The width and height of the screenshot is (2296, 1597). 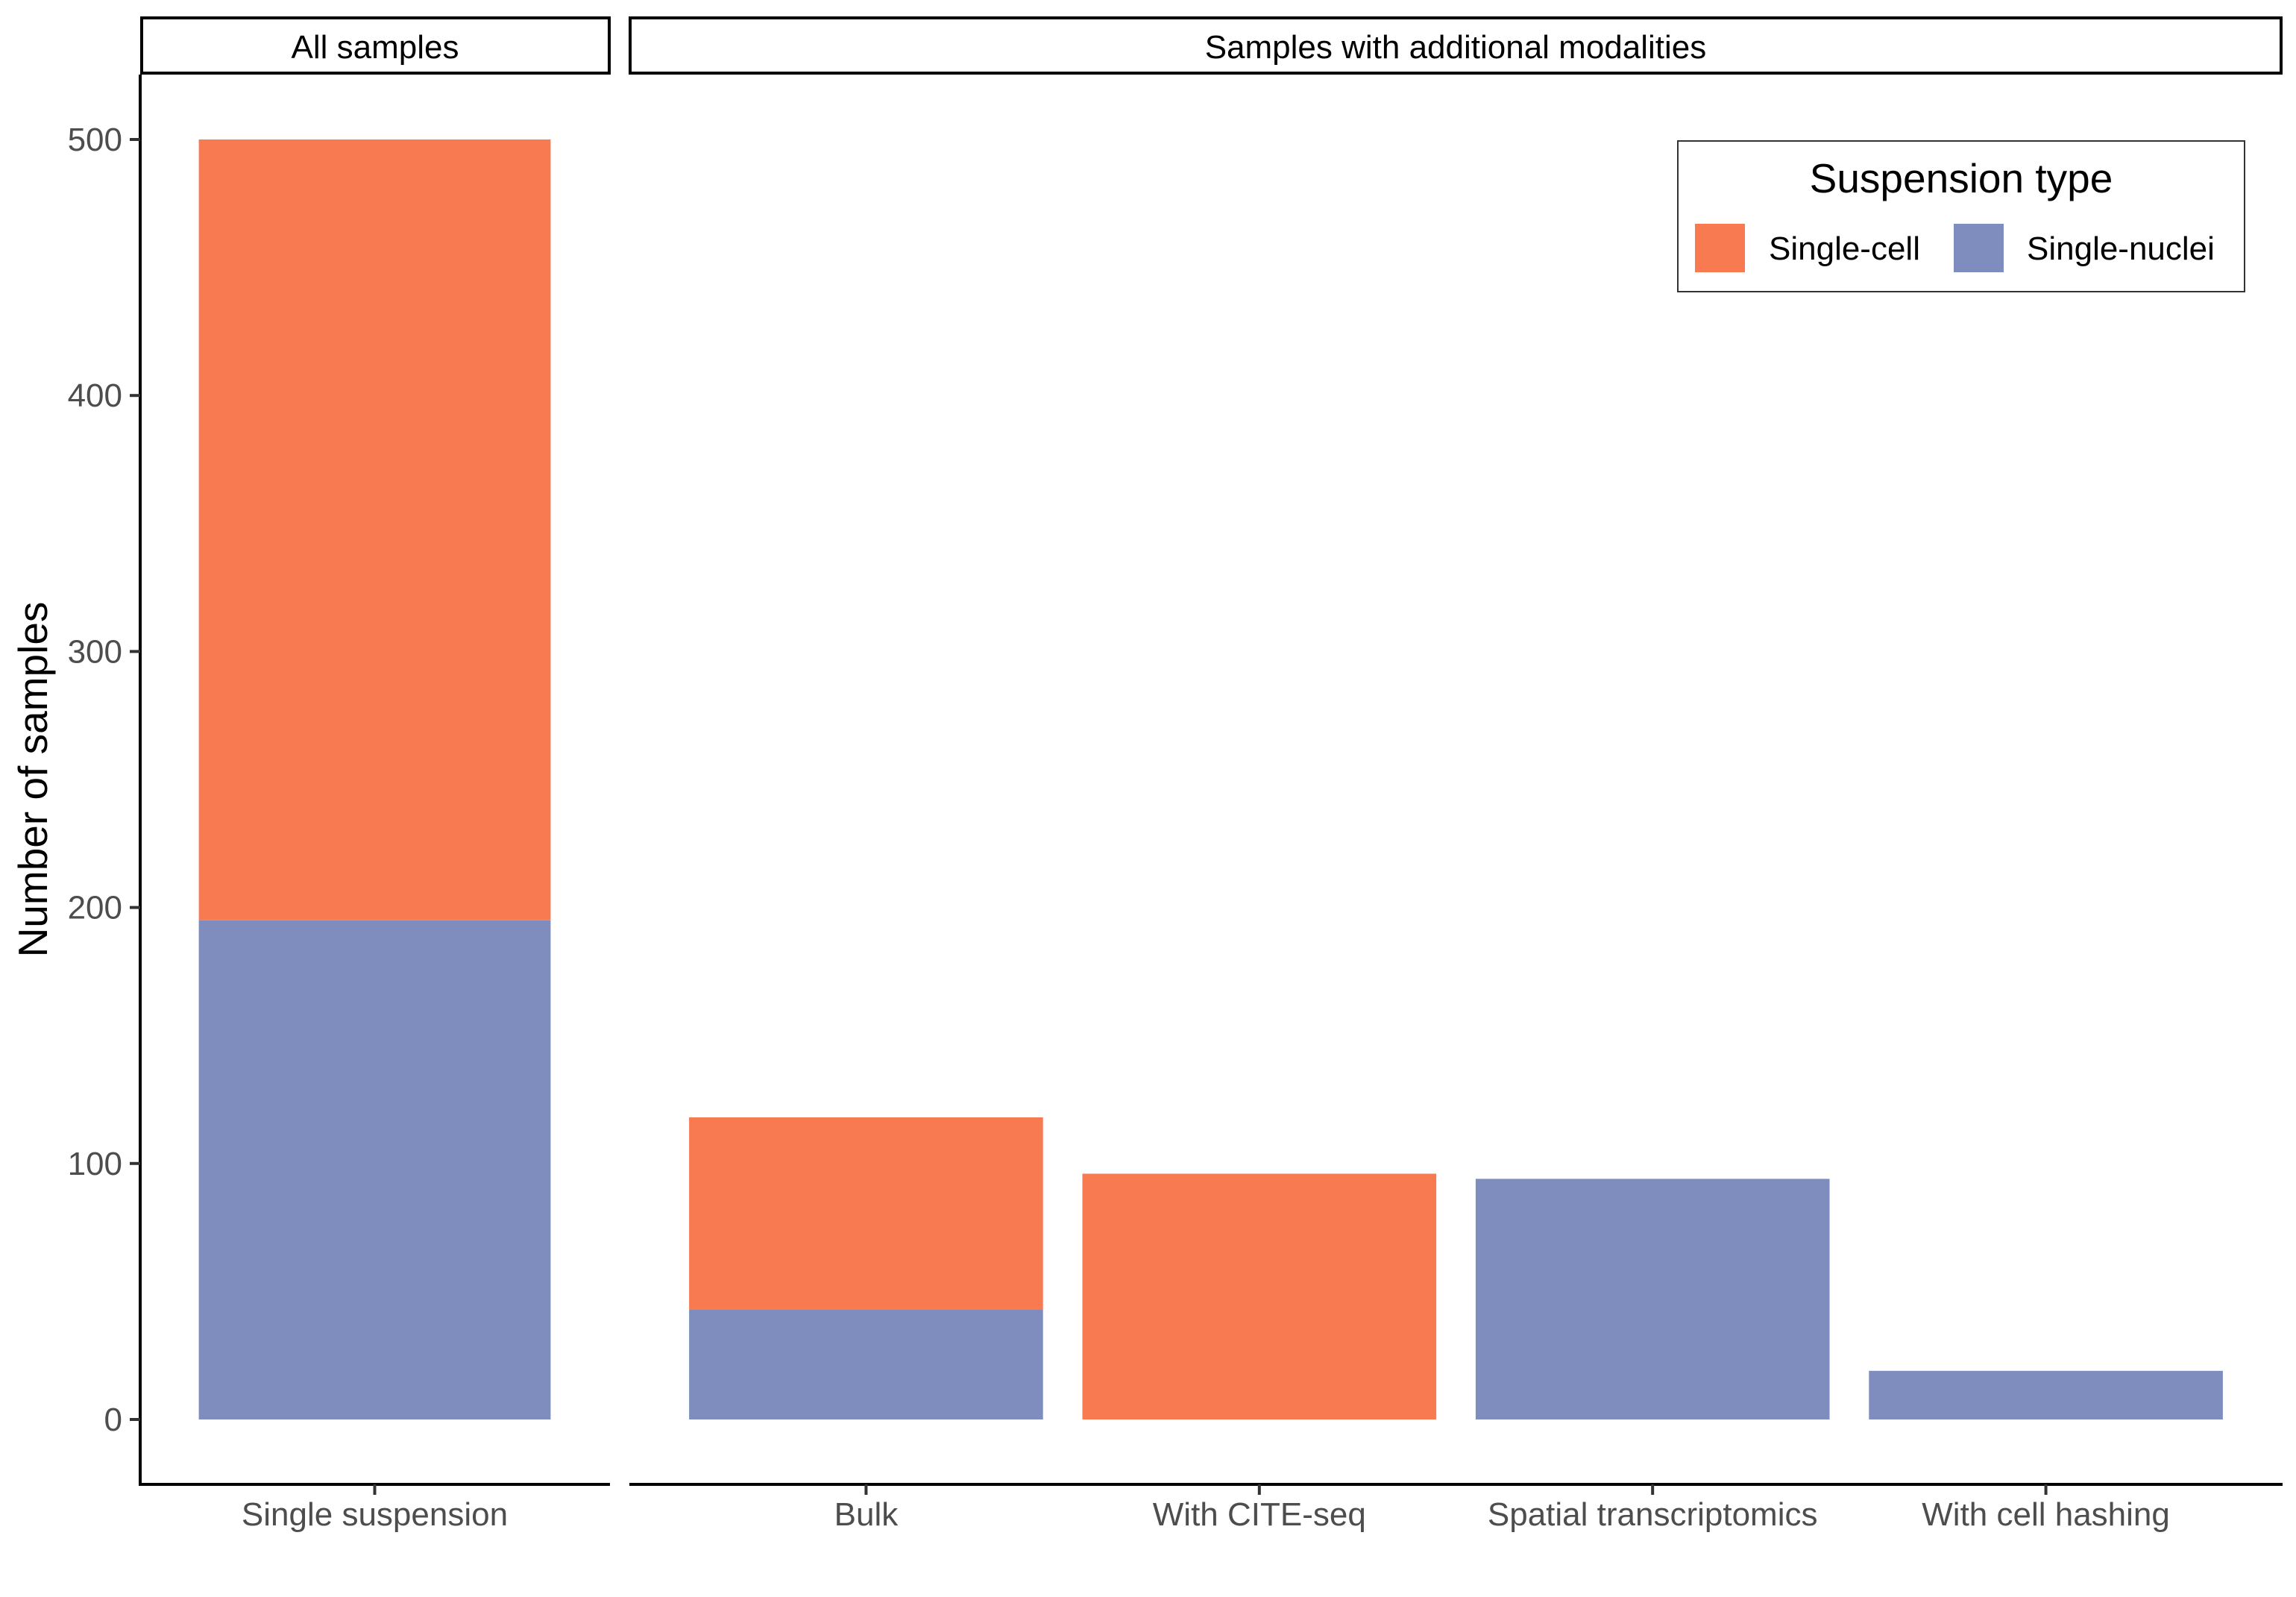 I want to click on legend-title: Suspension type, so click(x=1962, y=178).